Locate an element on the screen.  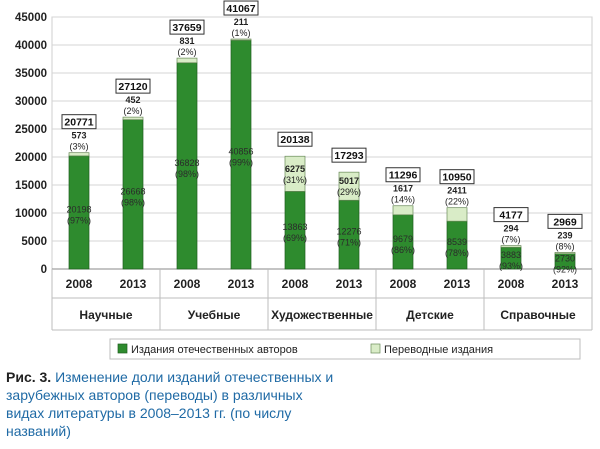
total-label: 20138 is located at coordinates (294, 140).